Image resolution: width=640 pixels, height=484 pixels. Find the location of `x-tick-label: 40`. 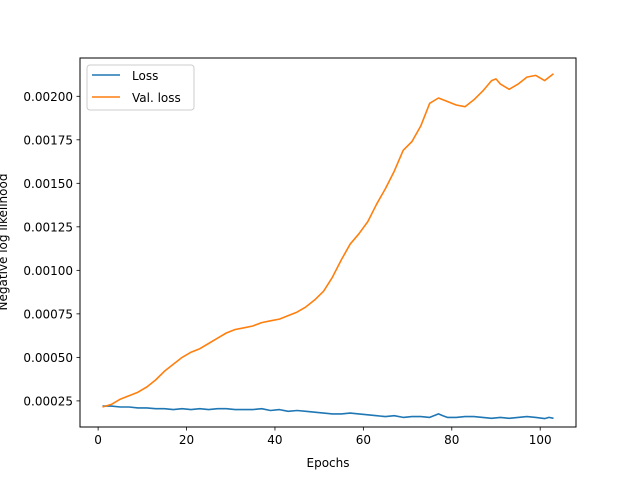

x-tick-label: 40 is located at coordinates (274, 440).